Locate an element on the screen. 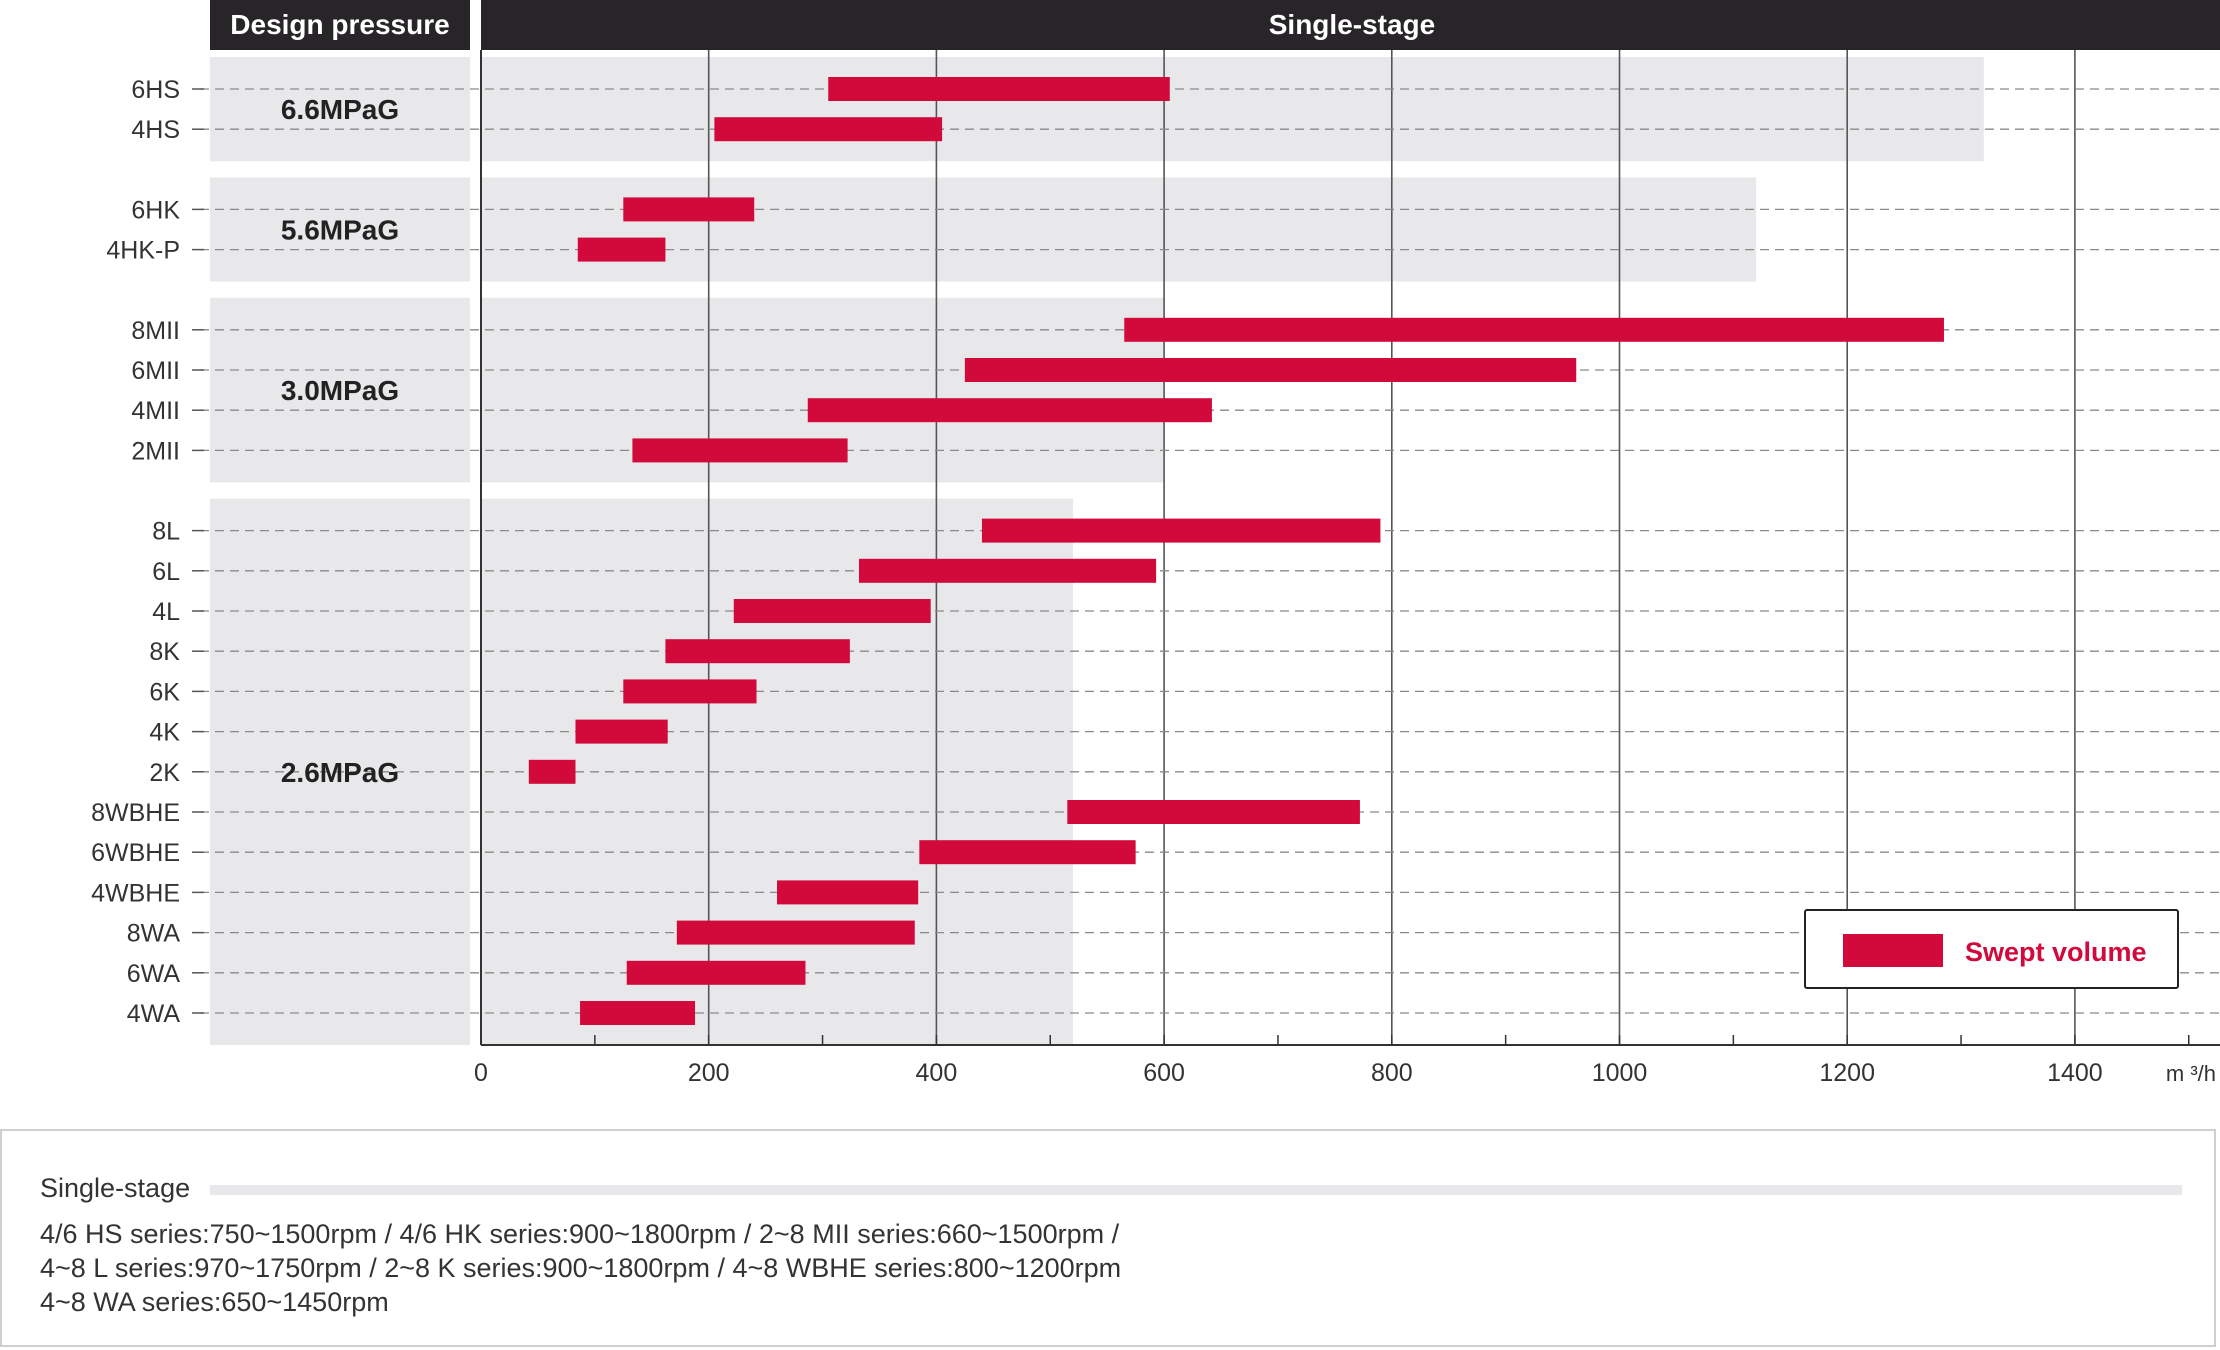 Image resolution: width=2220 pixels, height=1350 pixels. model-label: 8K is located at coordinates (164, 652).